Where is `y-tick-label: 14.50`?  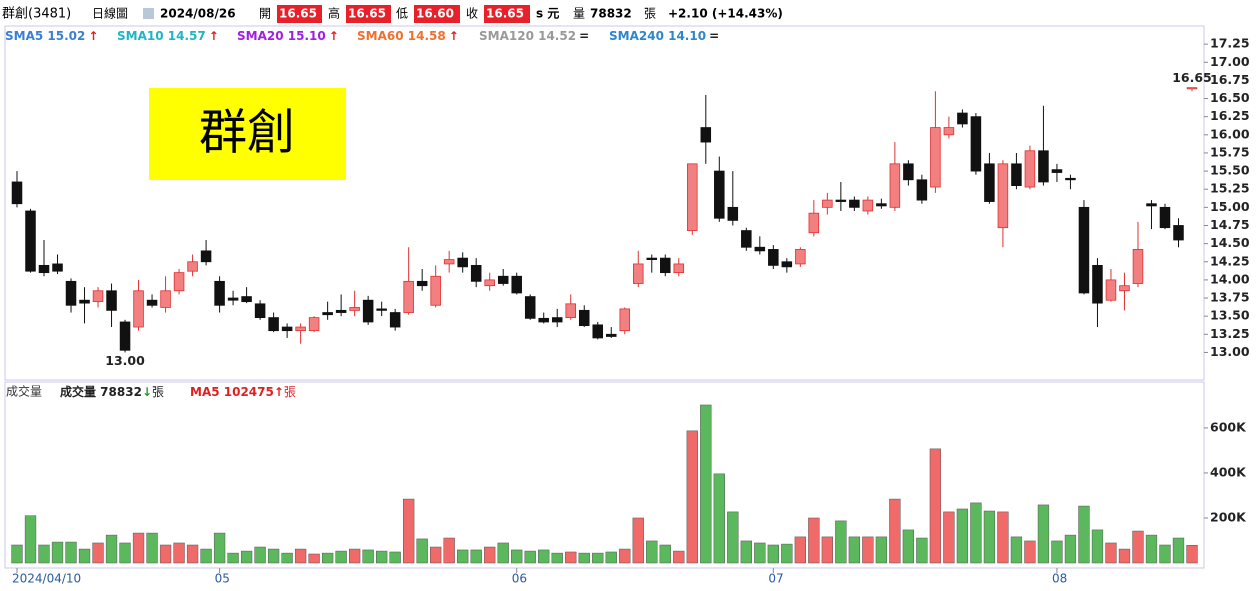 y-tick-label: 14.50 is located at coordinates (1230, 242).